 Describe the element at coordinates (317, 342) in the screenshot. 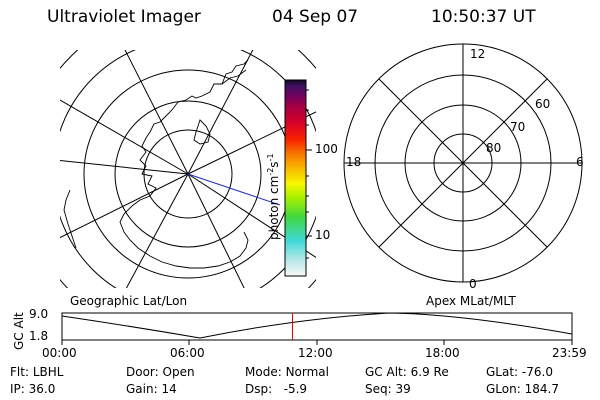

I see `altitude-xticks` at that location.